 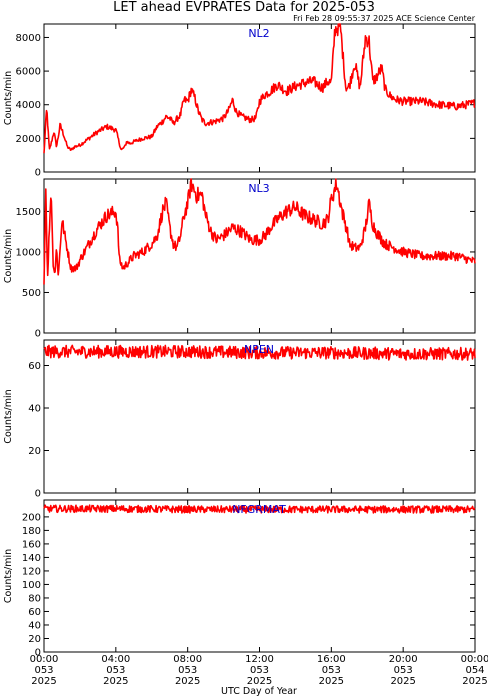 What do you see at coordinates (28, 212) in the screenshot?
I see `y-tick-label: 1500` at bounding box center [28, 212].